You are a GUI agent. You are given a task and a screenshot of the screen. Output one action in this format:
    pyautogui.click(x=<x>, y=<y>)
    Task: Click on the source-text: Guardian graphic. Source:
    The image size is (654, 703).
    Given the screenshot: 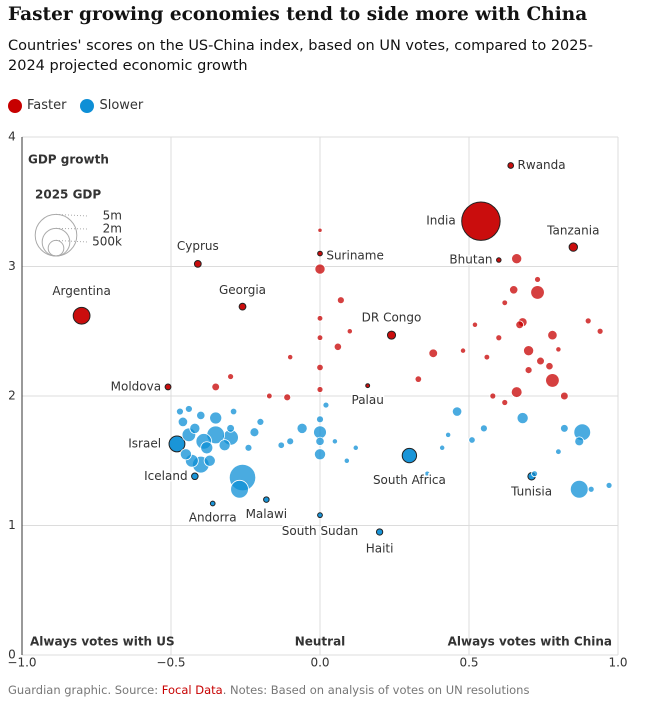 What is the action you would take?
    pyautogui.click(x=85, y=690)
    